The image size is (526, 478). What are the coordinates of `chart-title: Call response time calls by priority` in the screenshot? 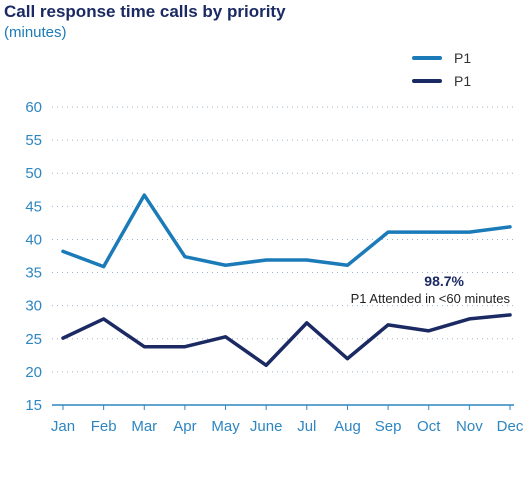 It's located at (145, 11).